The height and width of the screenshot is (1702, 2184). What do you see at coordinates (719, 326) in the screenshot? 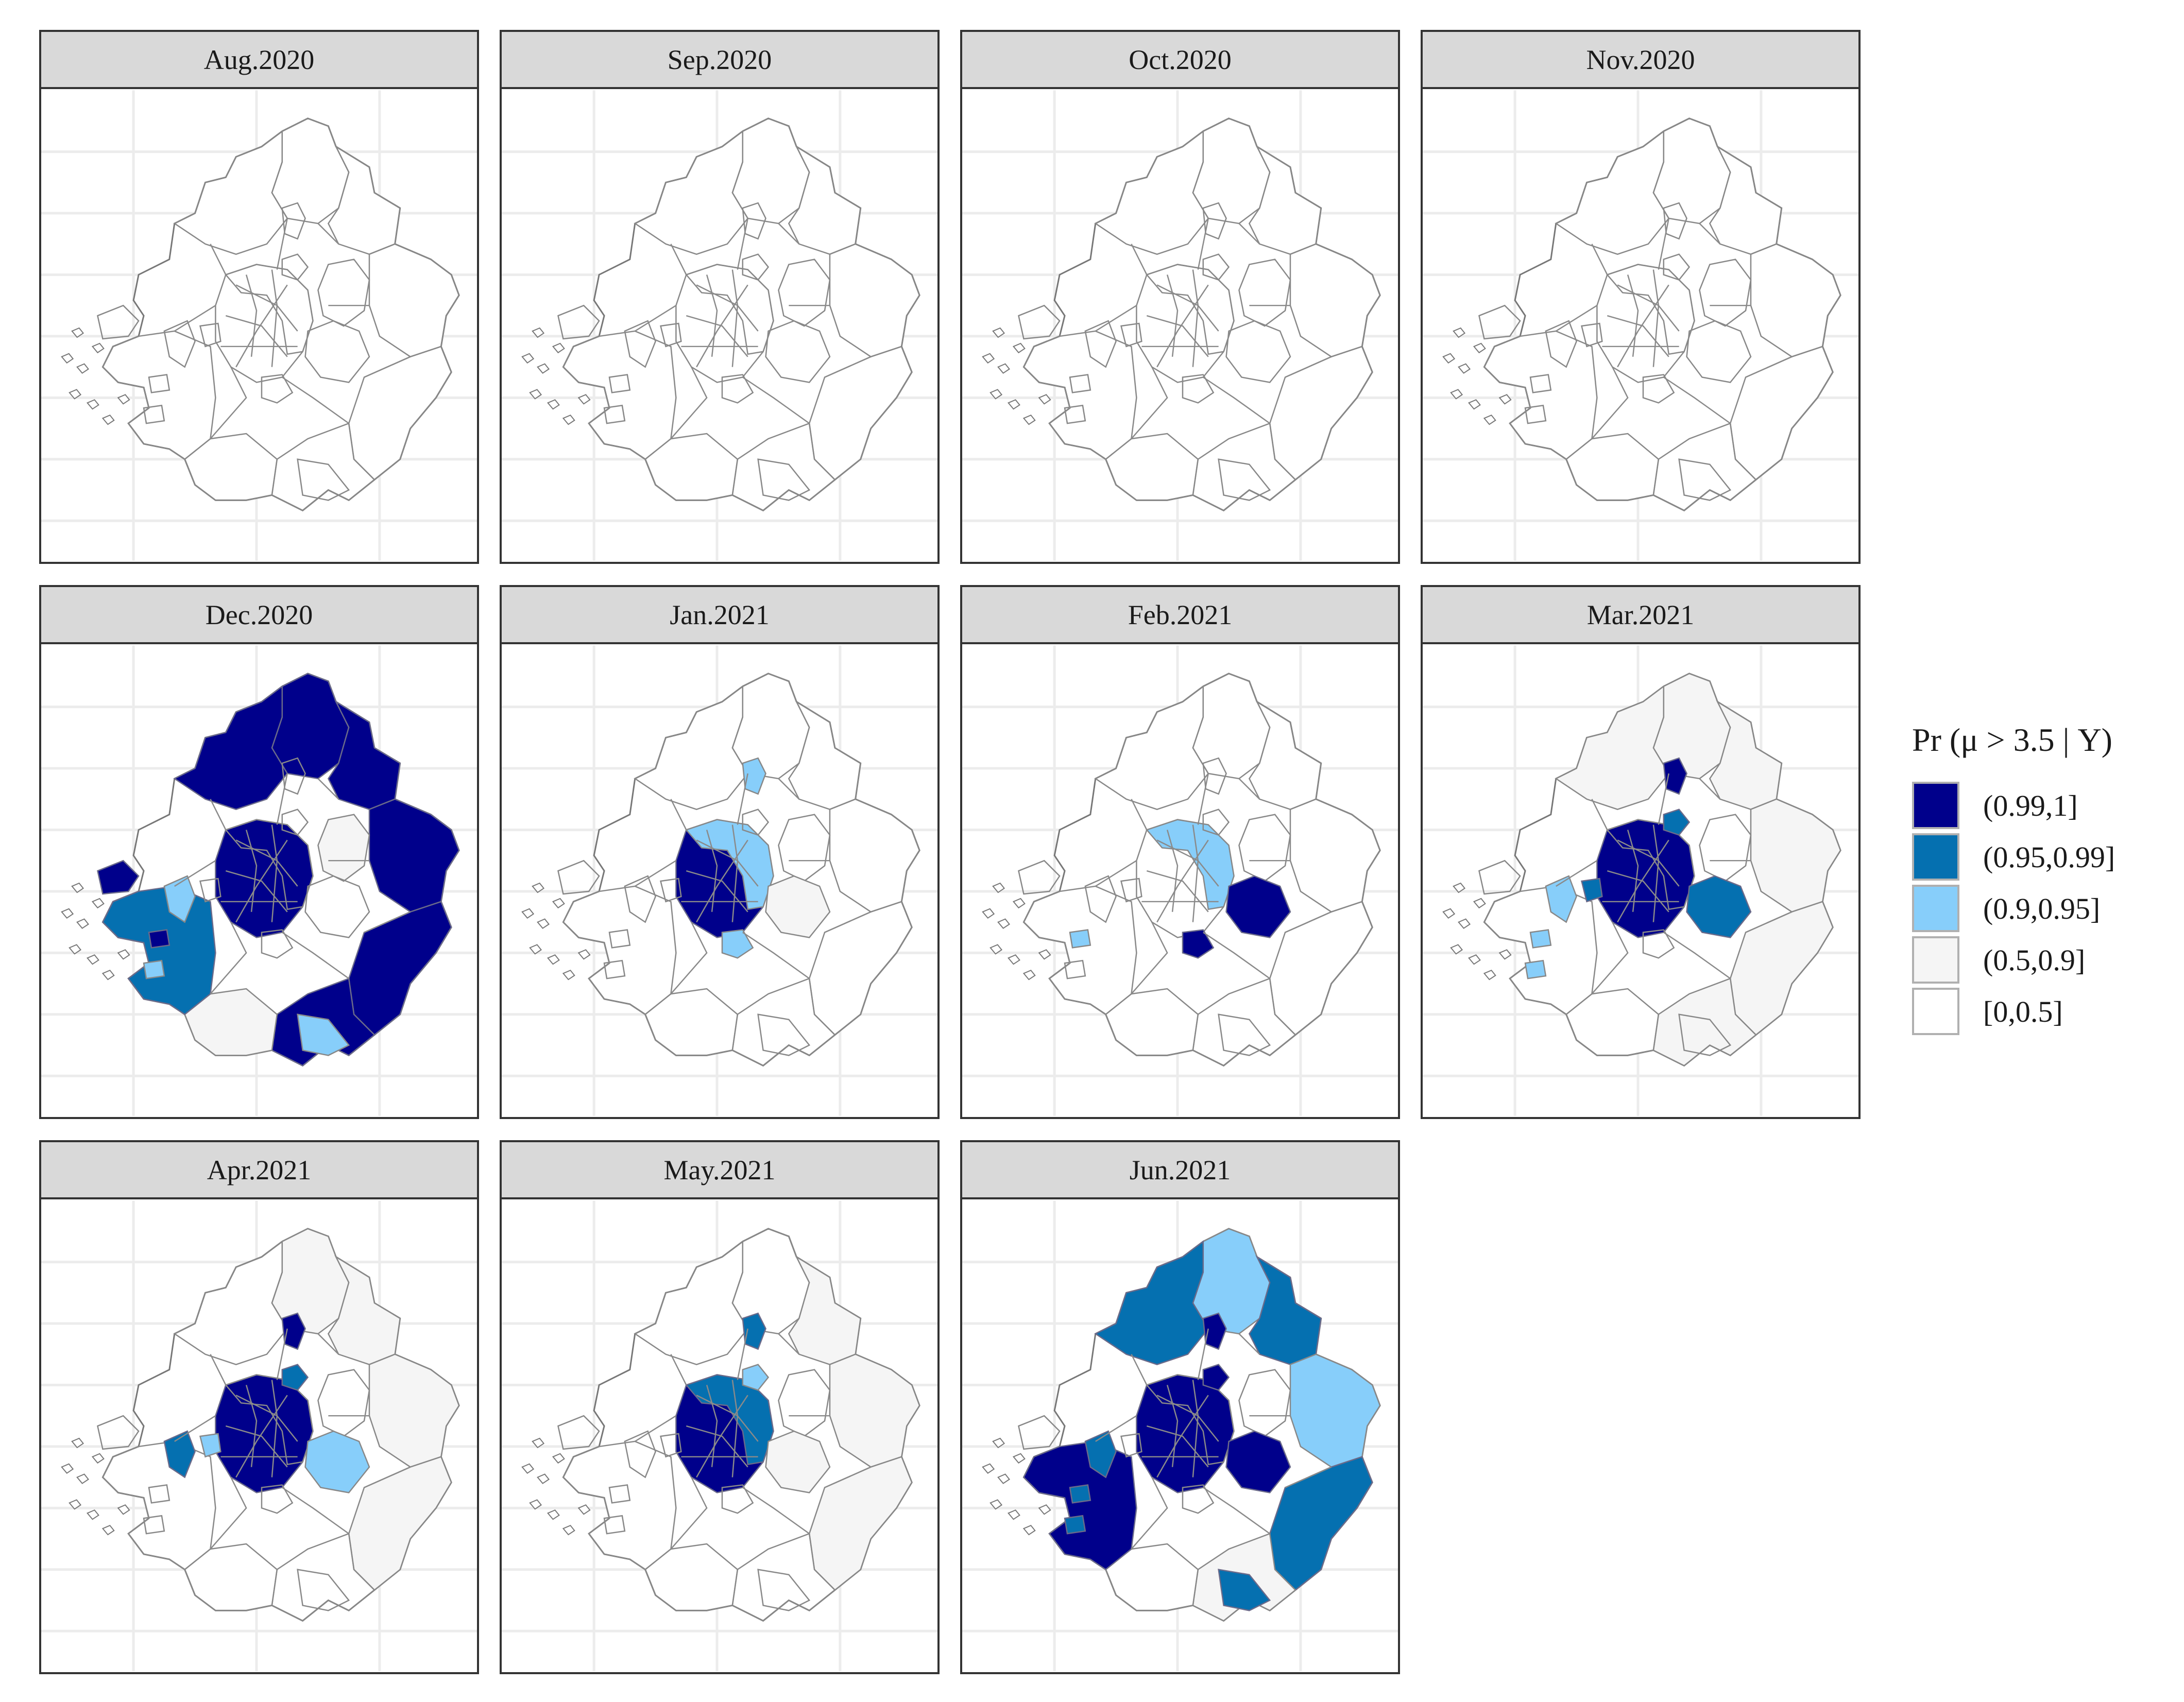
I see `region-map` at bounding box center [719, 326].